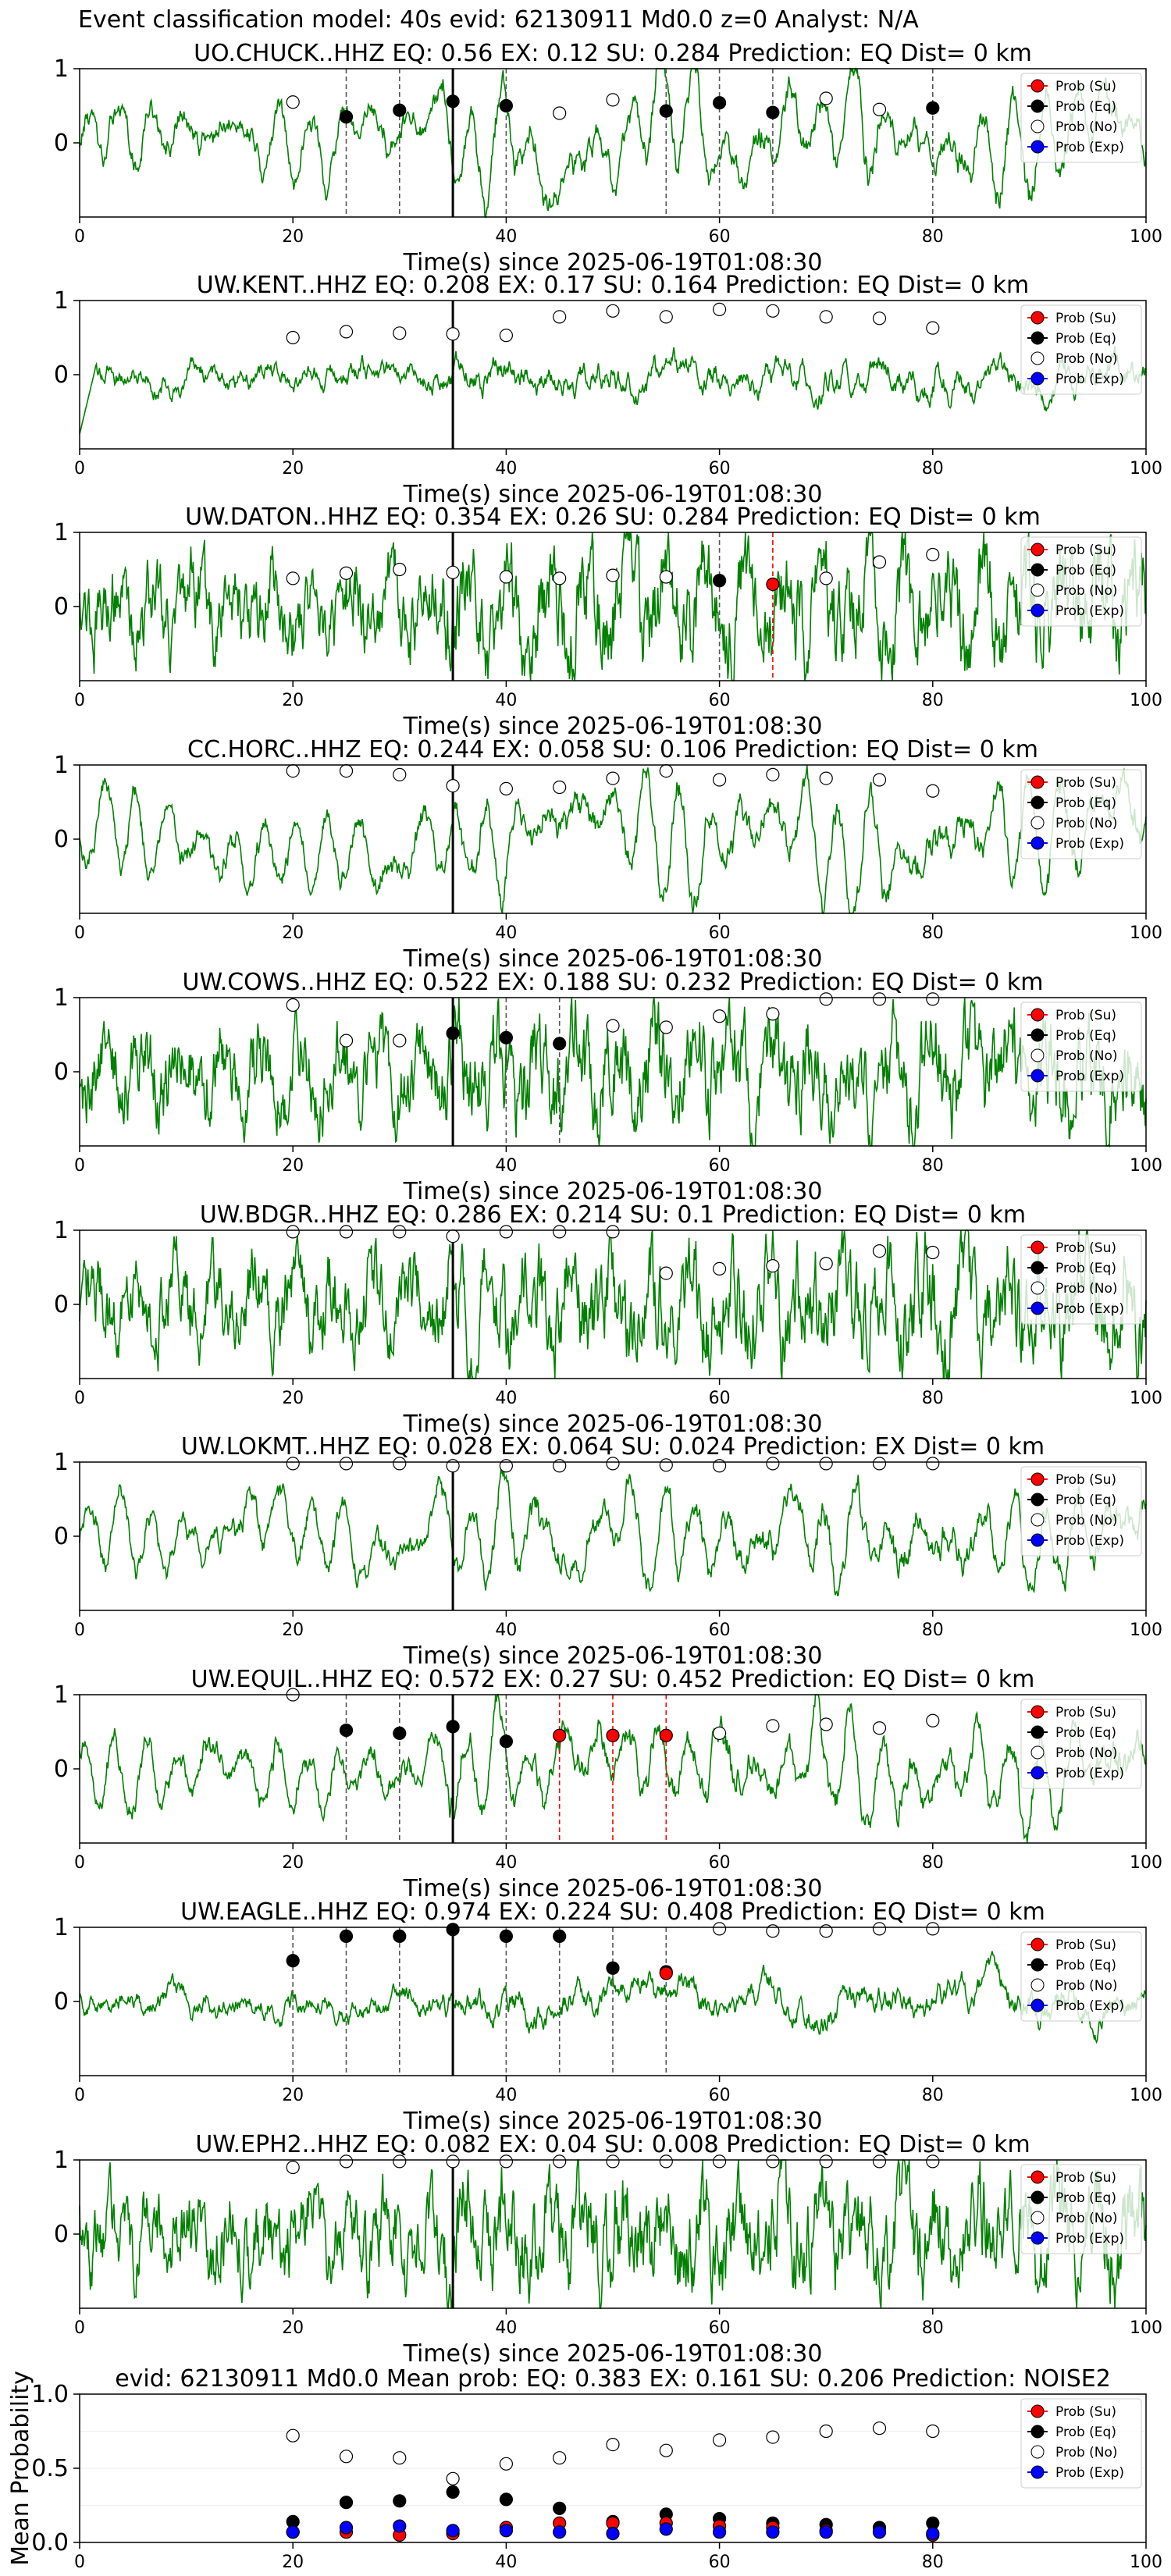 The height and width of the screenshot is (2576, 1171). Describe the element at coordinates (293, 1166) in the screenshot. I see `x-tick-label: 20` at that location.